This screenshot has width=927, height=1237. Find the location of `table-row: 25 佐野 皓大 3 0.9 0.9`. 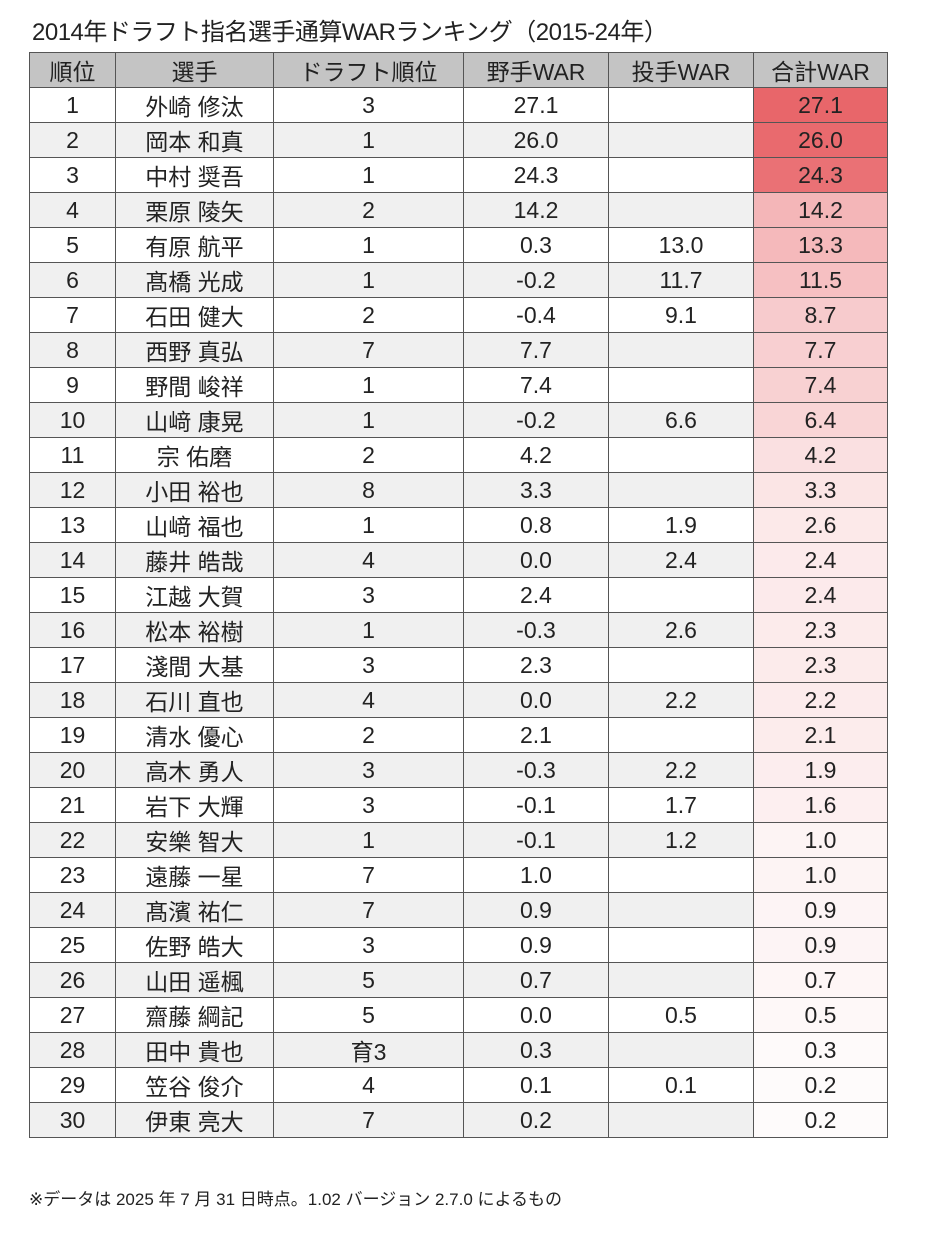

table-row: 25 佐野 皓大 3 0.9 0.9 is located at coordinates (458, 945).